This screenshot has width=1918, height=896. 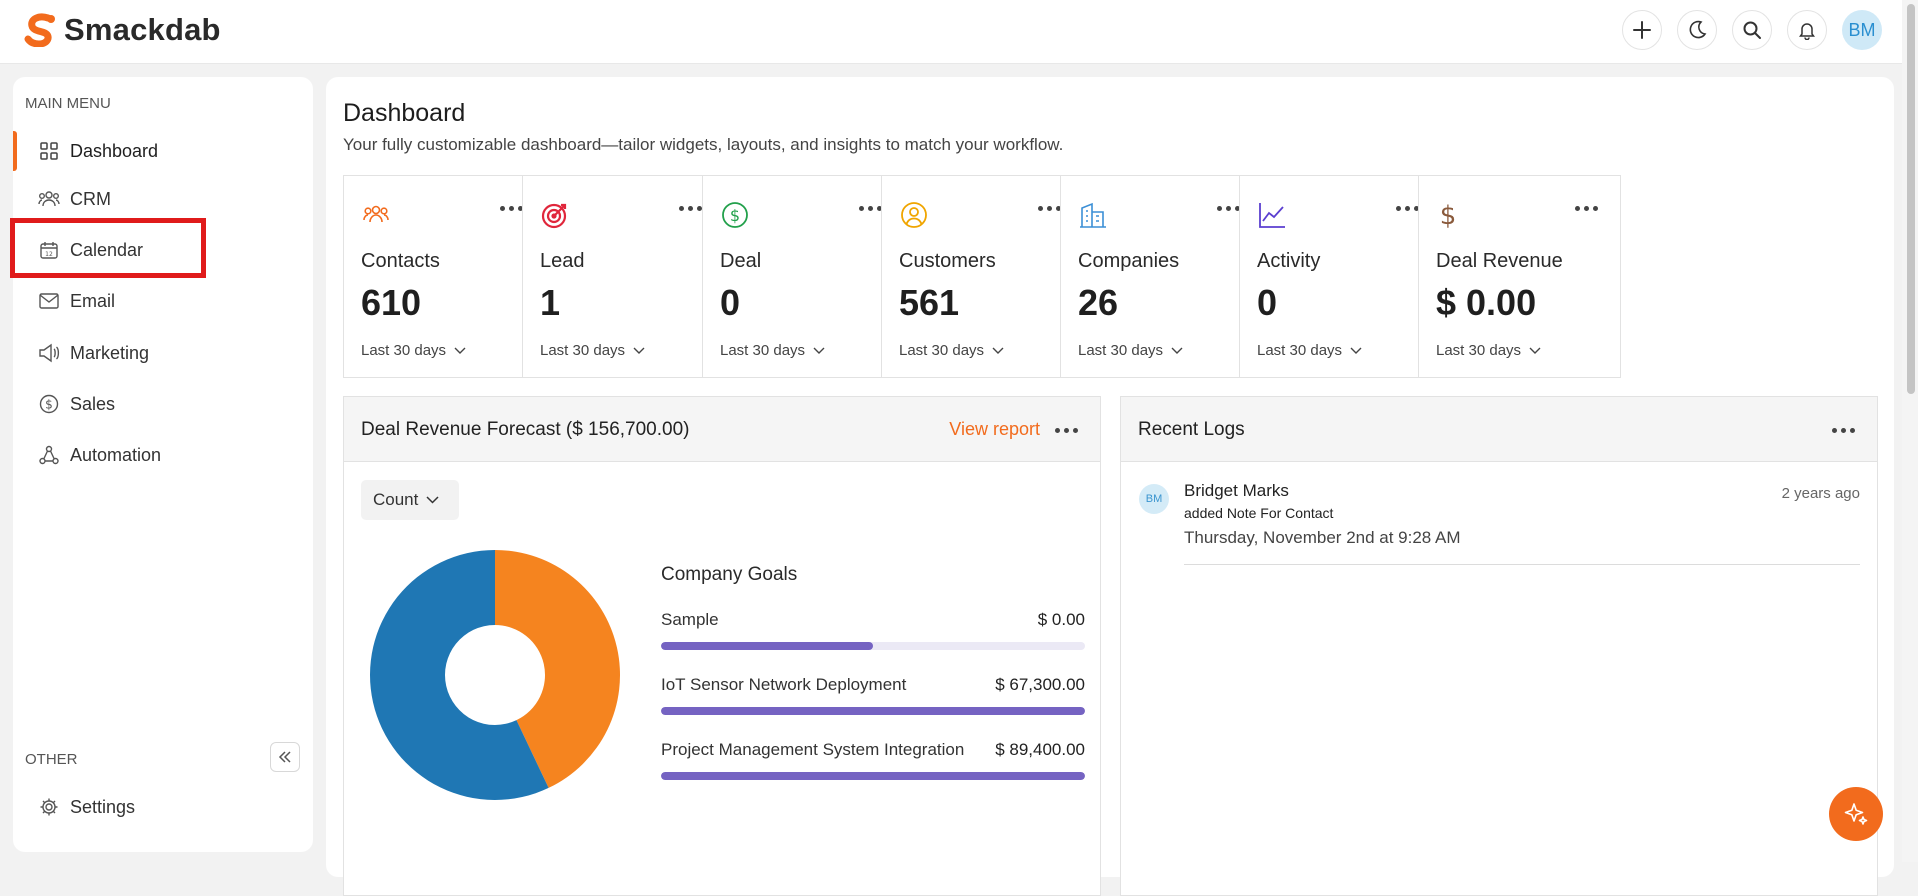 What do you see at coordinates (163, 807) in the screenshot?
I see `sidebar-item-settings: Settings` at bounding box center [163, 807].